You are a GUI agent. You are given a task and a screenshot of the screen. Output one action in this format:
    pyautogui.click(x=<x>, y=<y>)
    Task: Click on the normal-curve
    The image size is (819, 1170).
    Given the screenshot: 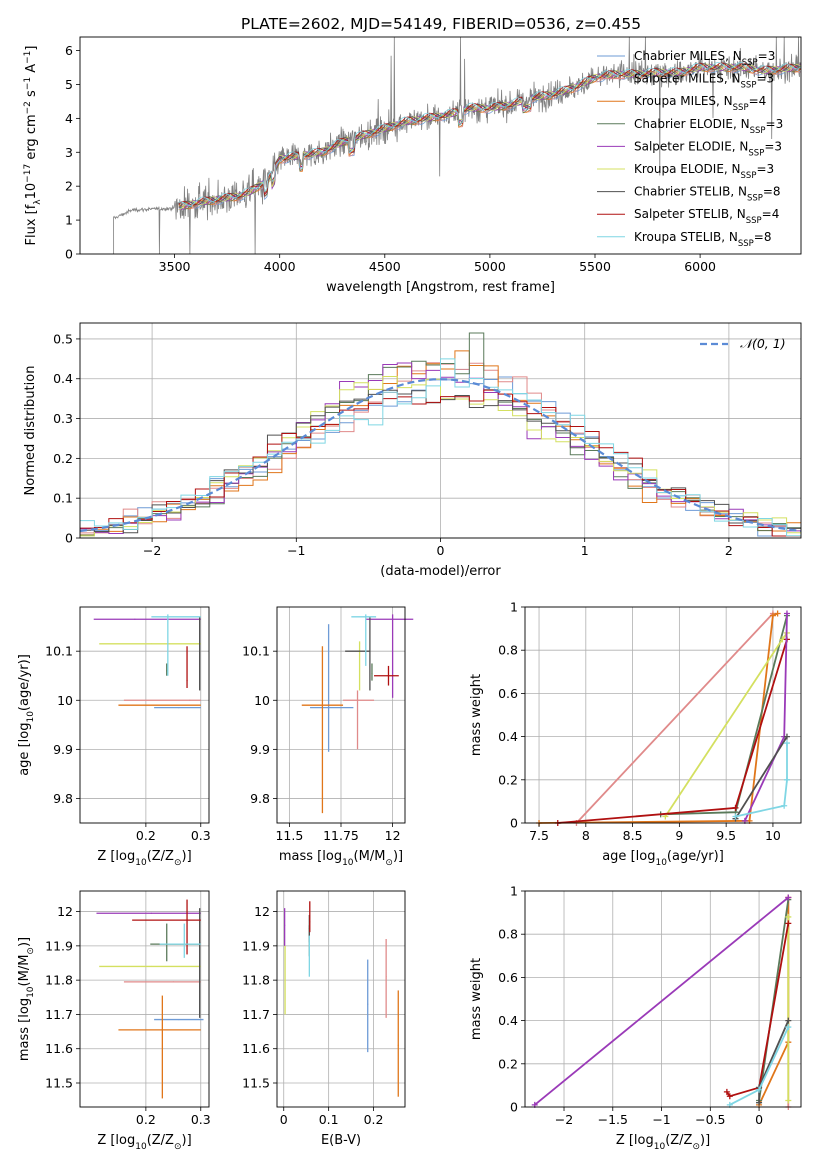 What is the action you would take?
    pyautogui.click(x=440, y=455)
    